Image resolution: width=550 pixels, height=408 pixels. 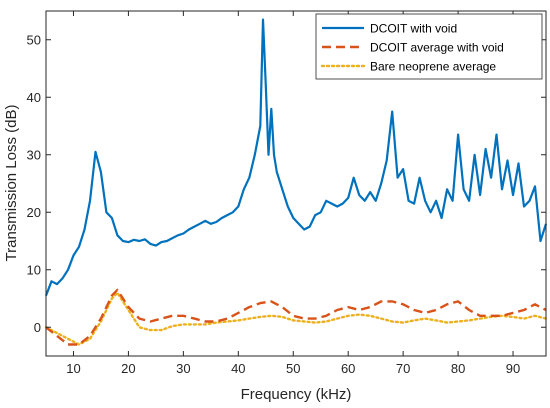 I want to click on legend-label-3: Bare neoprene average, so click(x=433, y=67).